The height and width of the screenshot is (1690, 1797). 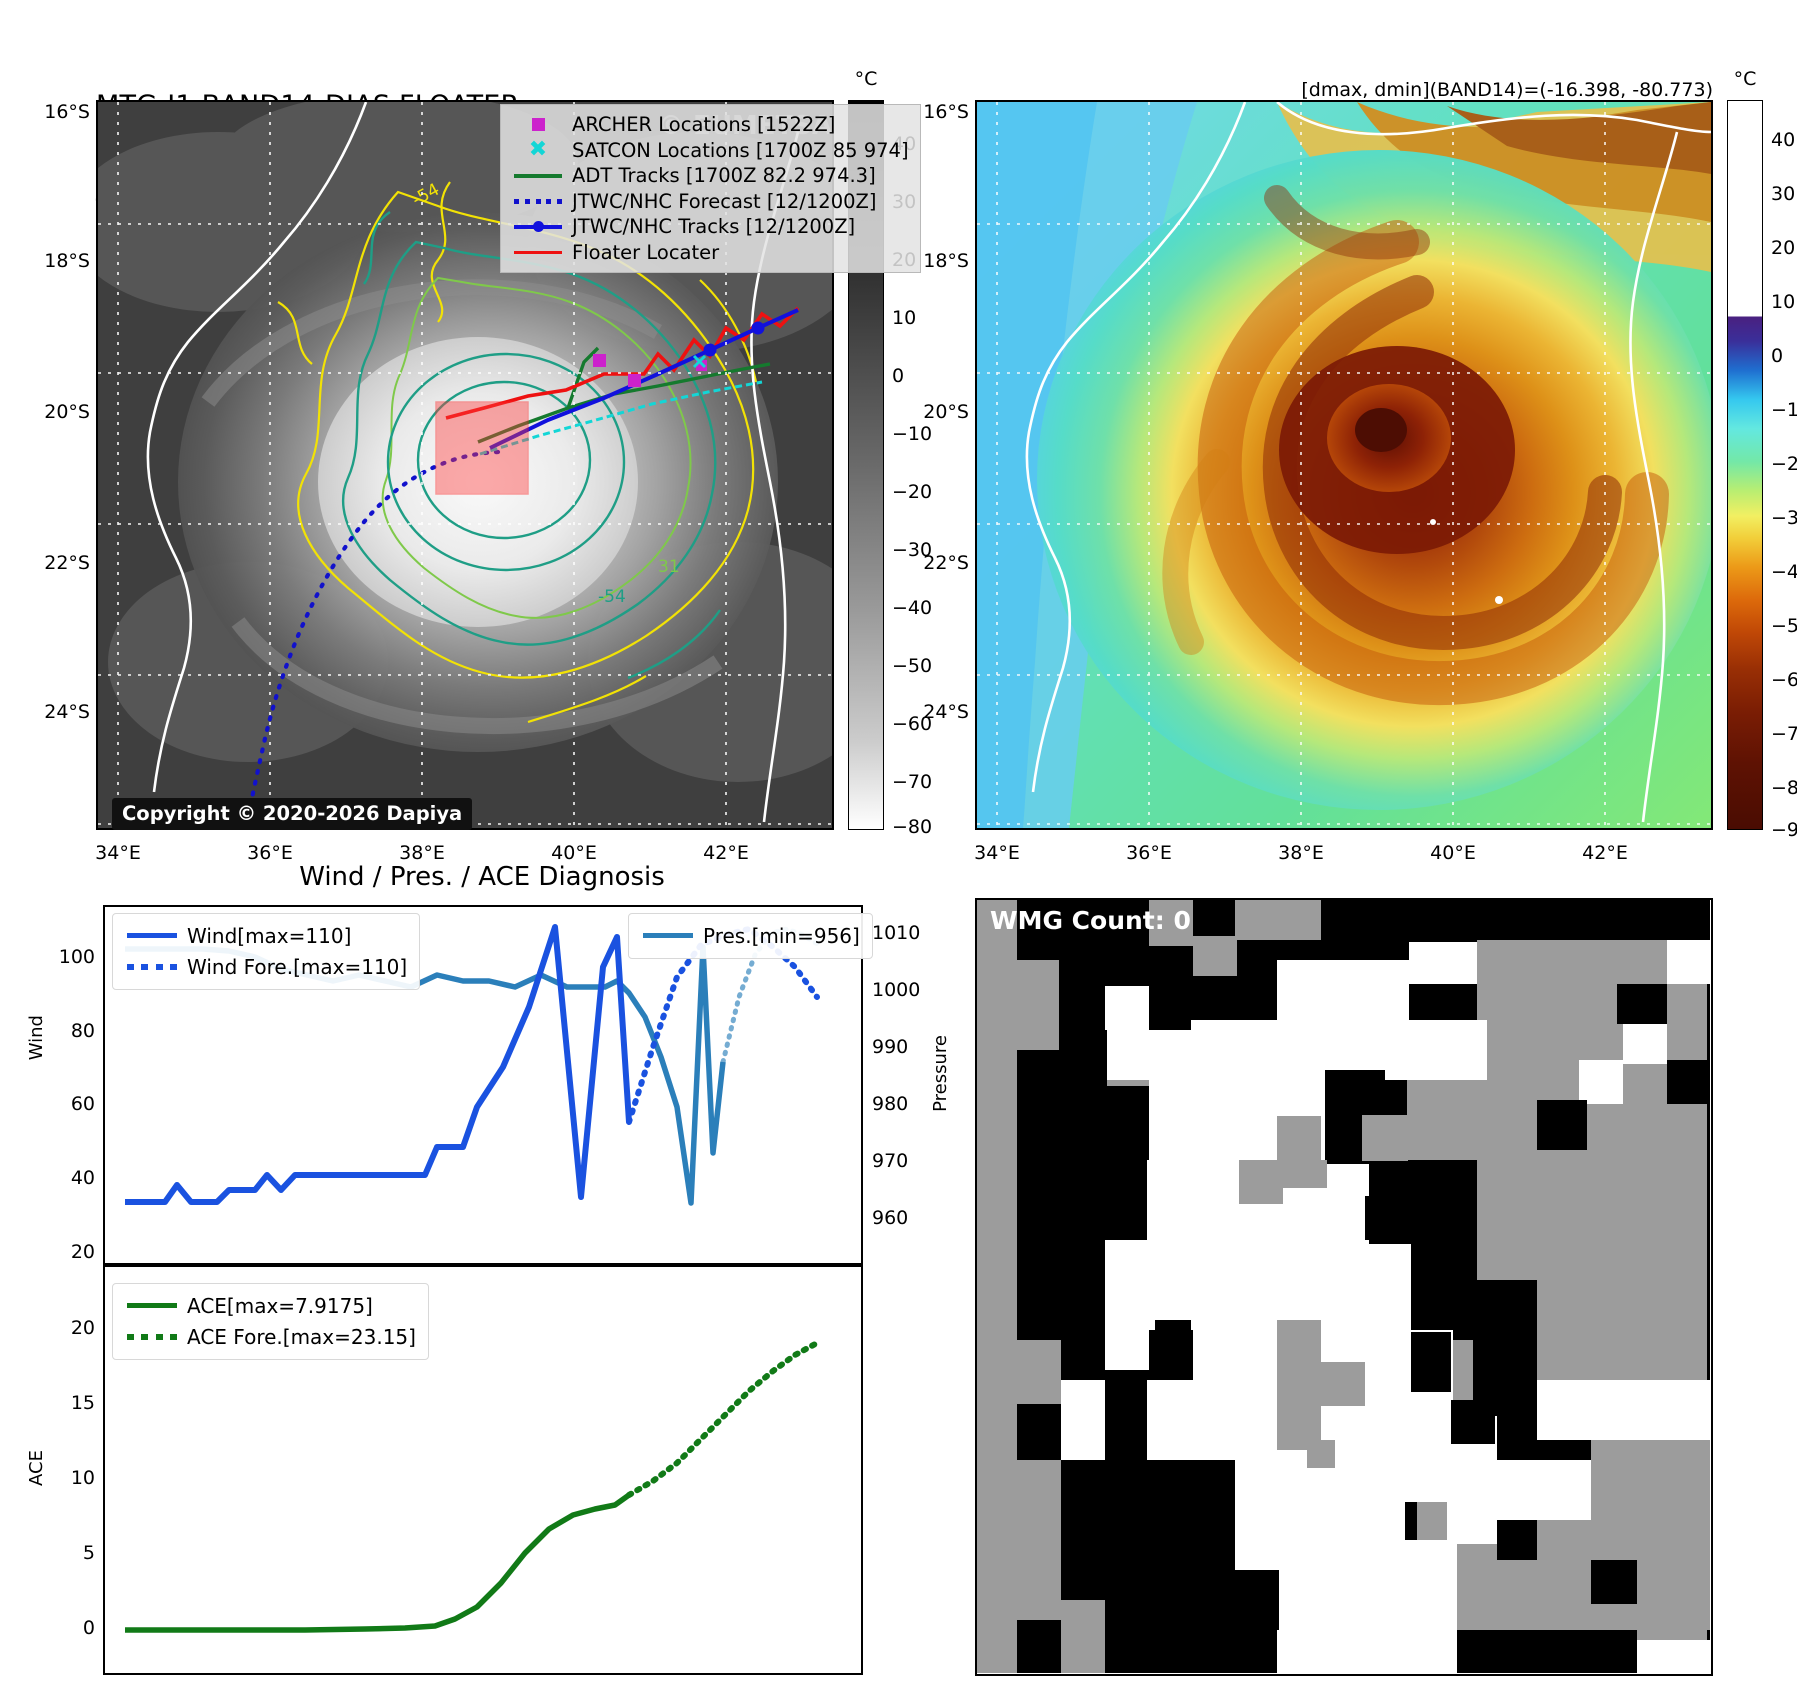 I want to click on dmax-dmin-band14: [dmax, dmin](BAND14)=(-16.398, -80.773), so click(x=1507, y=90).